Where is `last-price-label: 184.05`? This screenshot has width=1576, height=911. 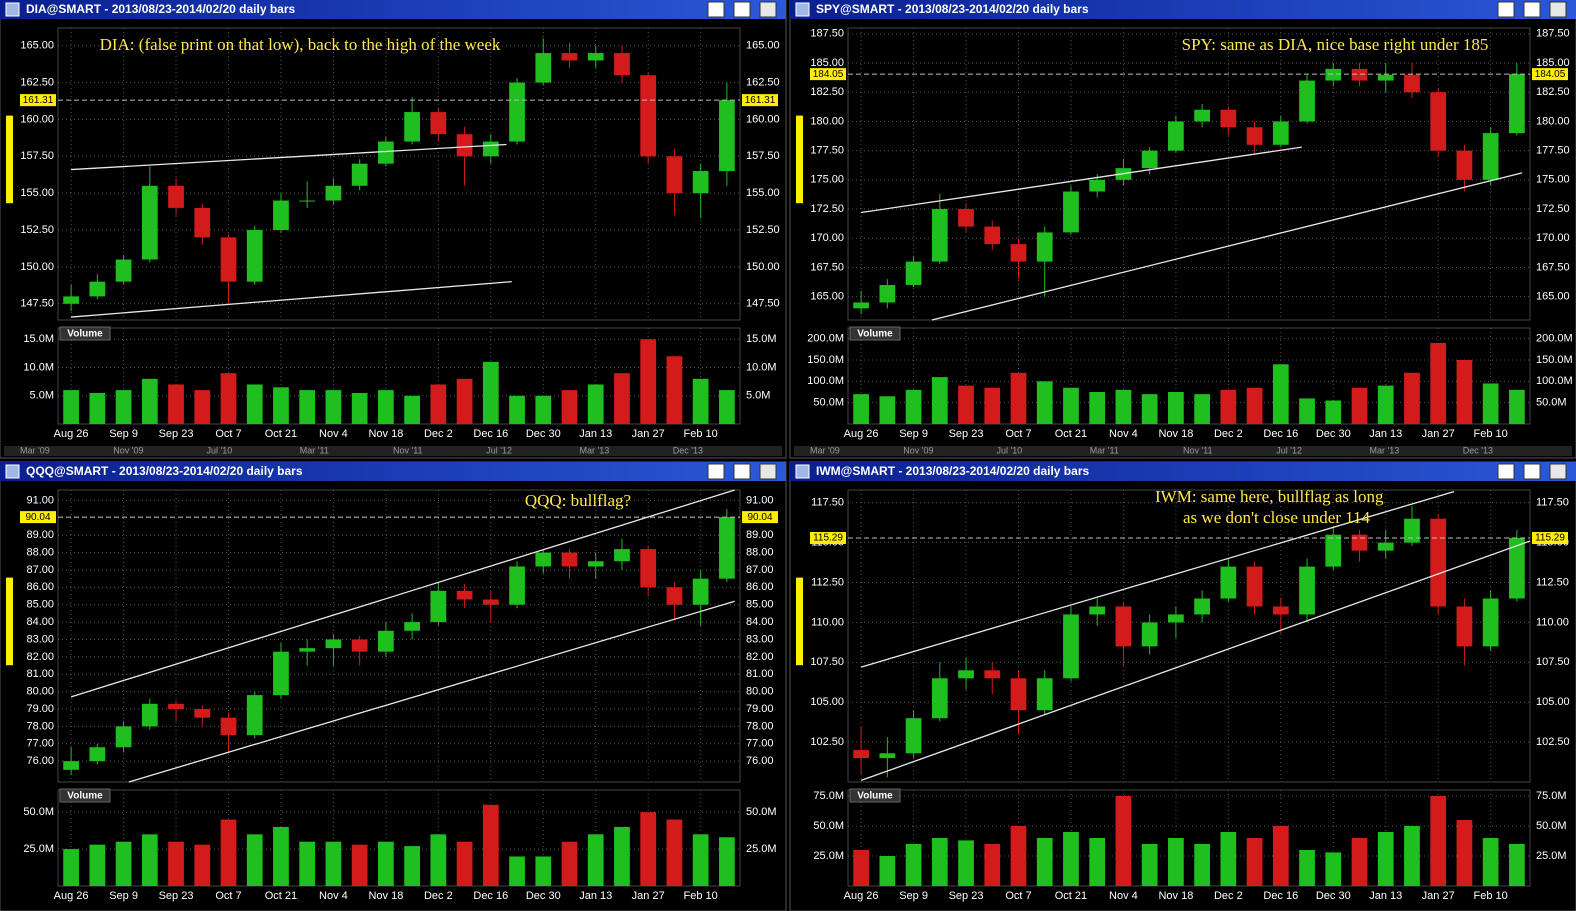 last-price-label: 184.05 is located at coordinates (828, 74).